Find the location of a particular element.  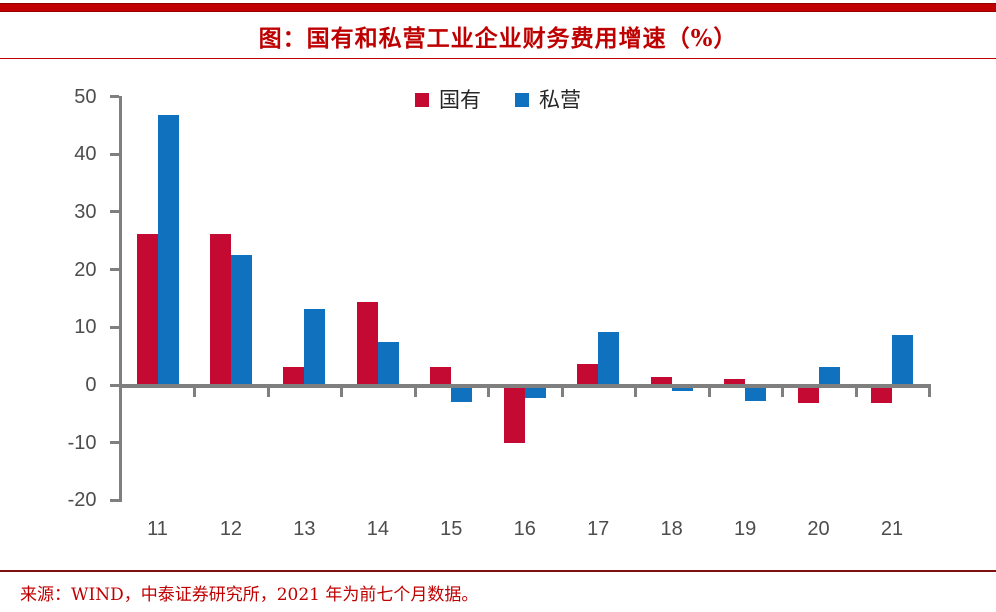

bar-私营-12 is located at coordinates (241, 319).